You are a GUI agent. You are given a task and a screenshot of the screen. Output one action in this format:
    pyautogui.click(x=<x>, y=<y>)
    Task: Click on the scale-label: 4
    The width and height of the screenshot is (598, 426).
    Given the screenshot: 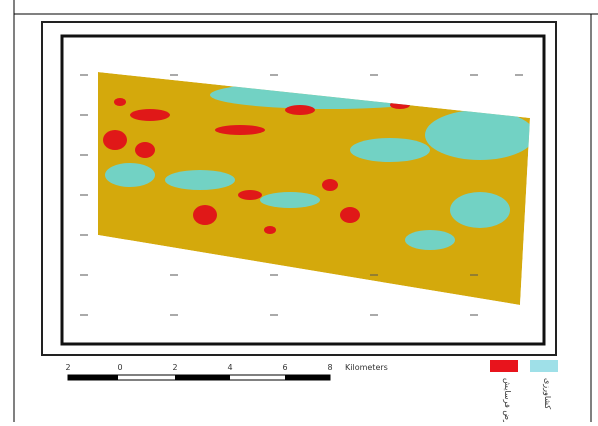 What is the action you would take?
    pyautogui.click(x=229, y=367)
    